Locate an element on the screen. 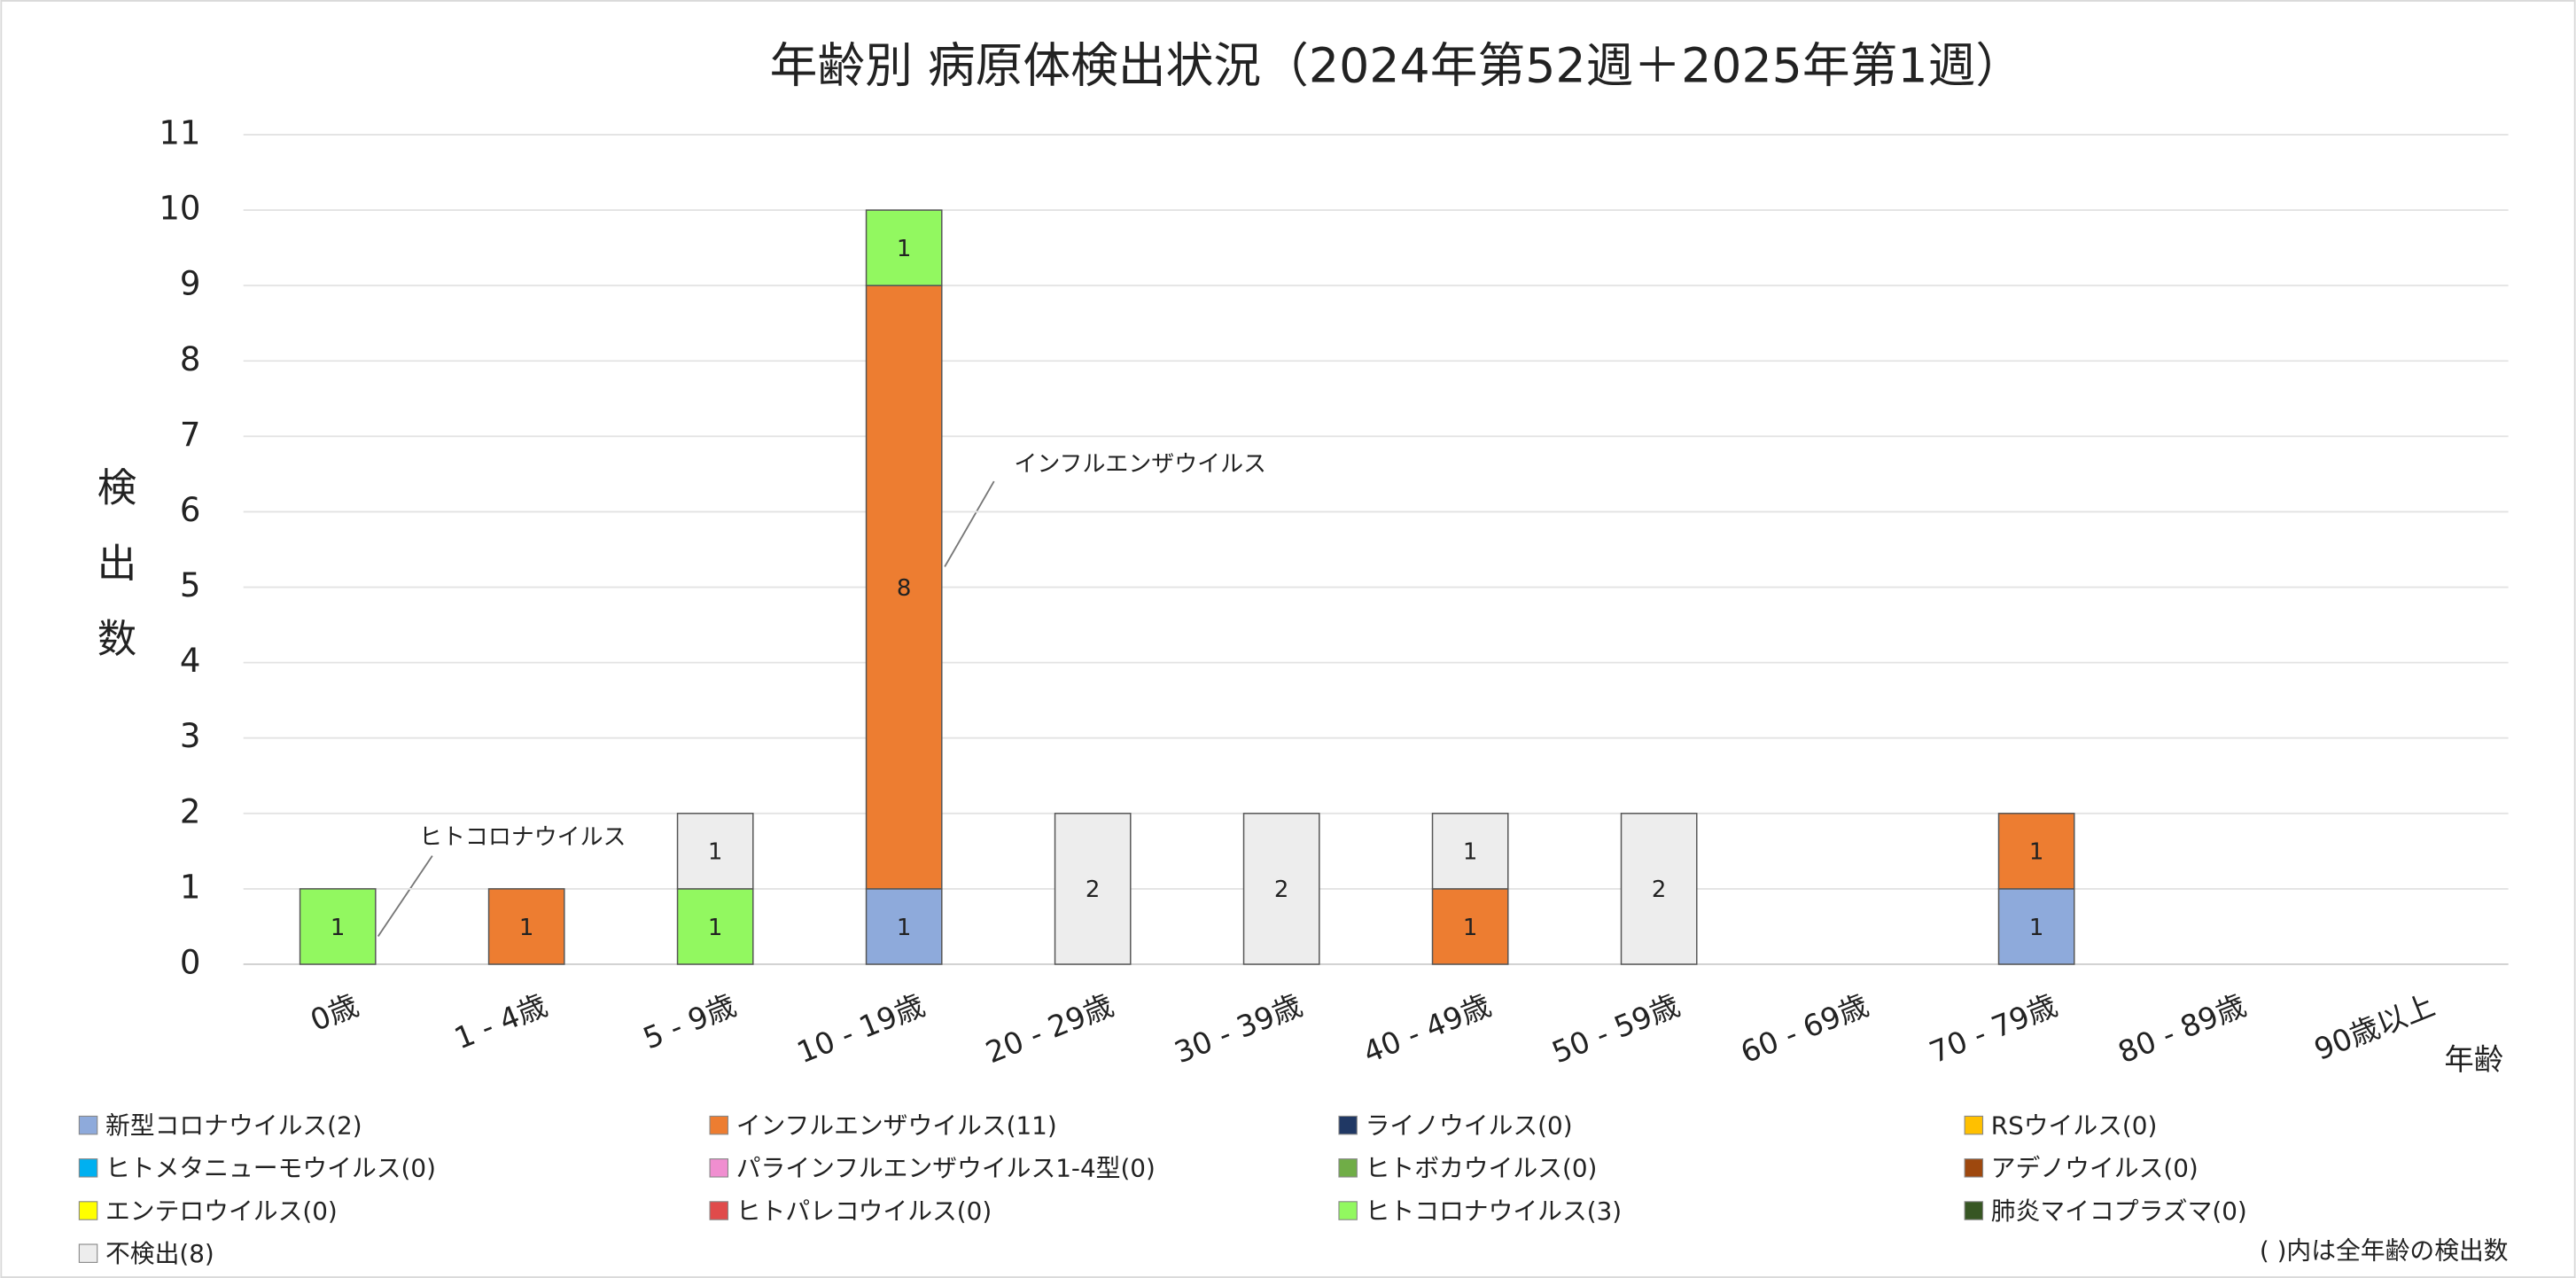  annotation: インフルエンザウイルス is located at coordinates (1140, 465).